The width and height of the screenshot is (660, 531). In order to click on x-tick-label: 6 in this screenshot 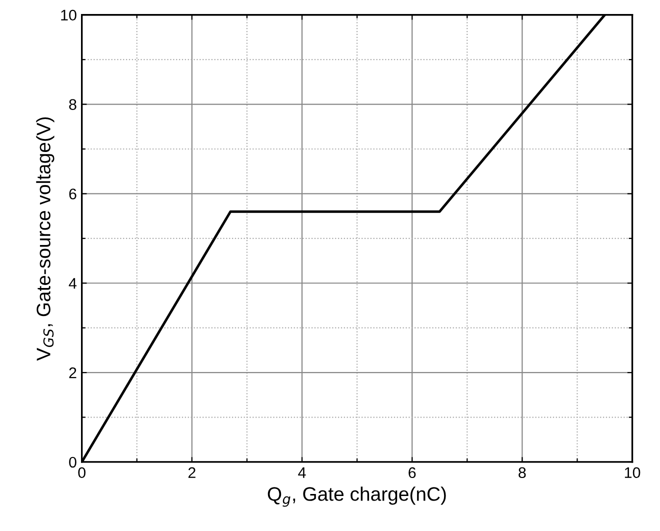, I will do `click(412, 472)`.